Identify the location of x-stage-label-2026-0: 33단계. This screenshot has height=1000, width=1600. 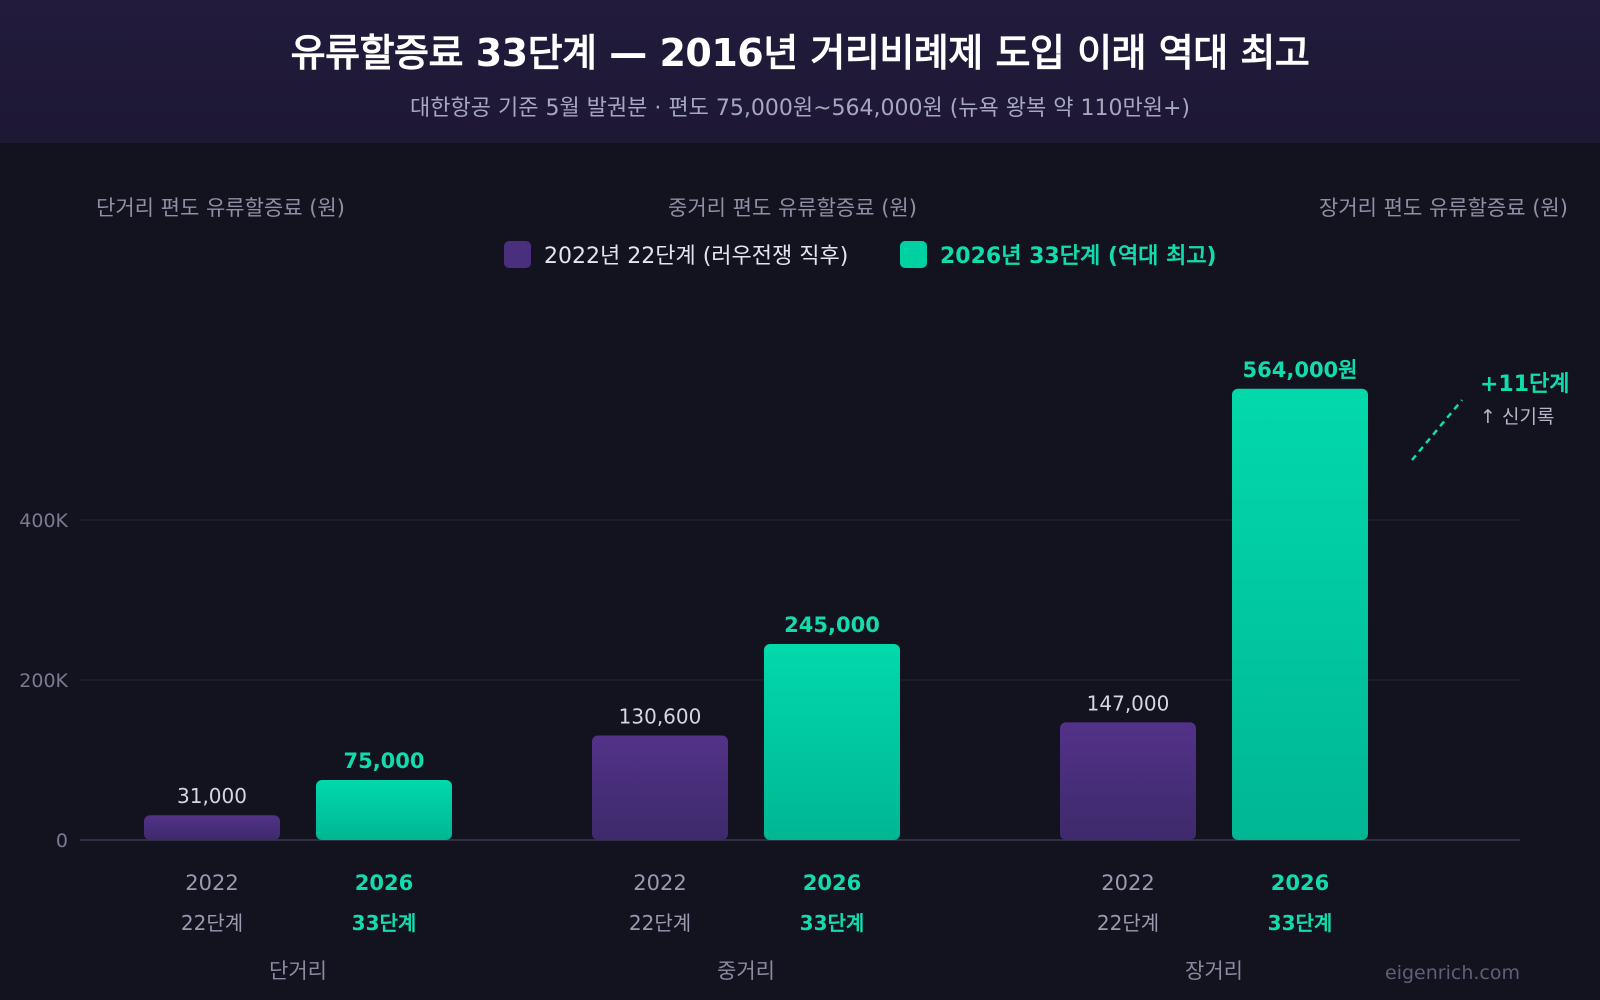
(384, 923).